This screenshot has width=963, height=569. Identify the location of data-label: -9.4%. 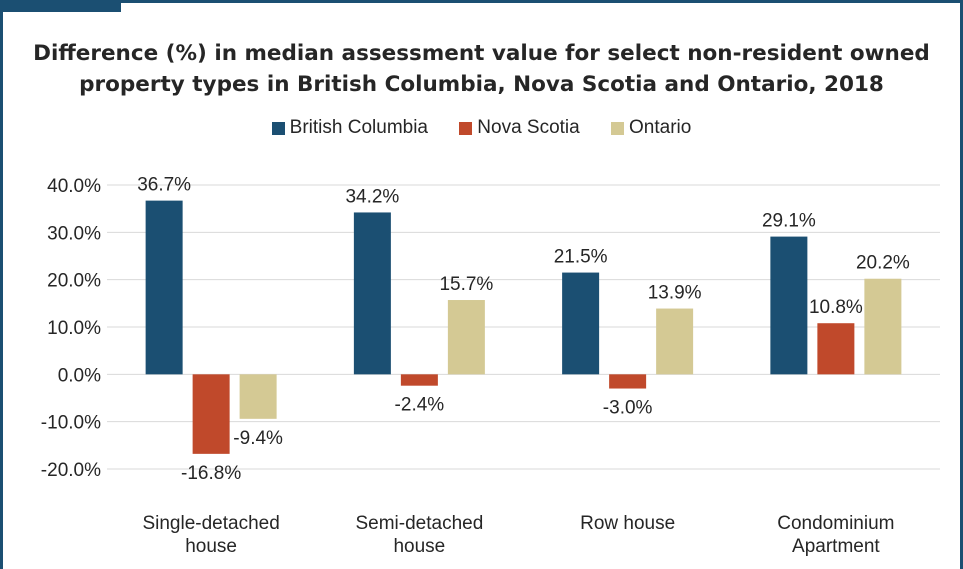
(258, 438).